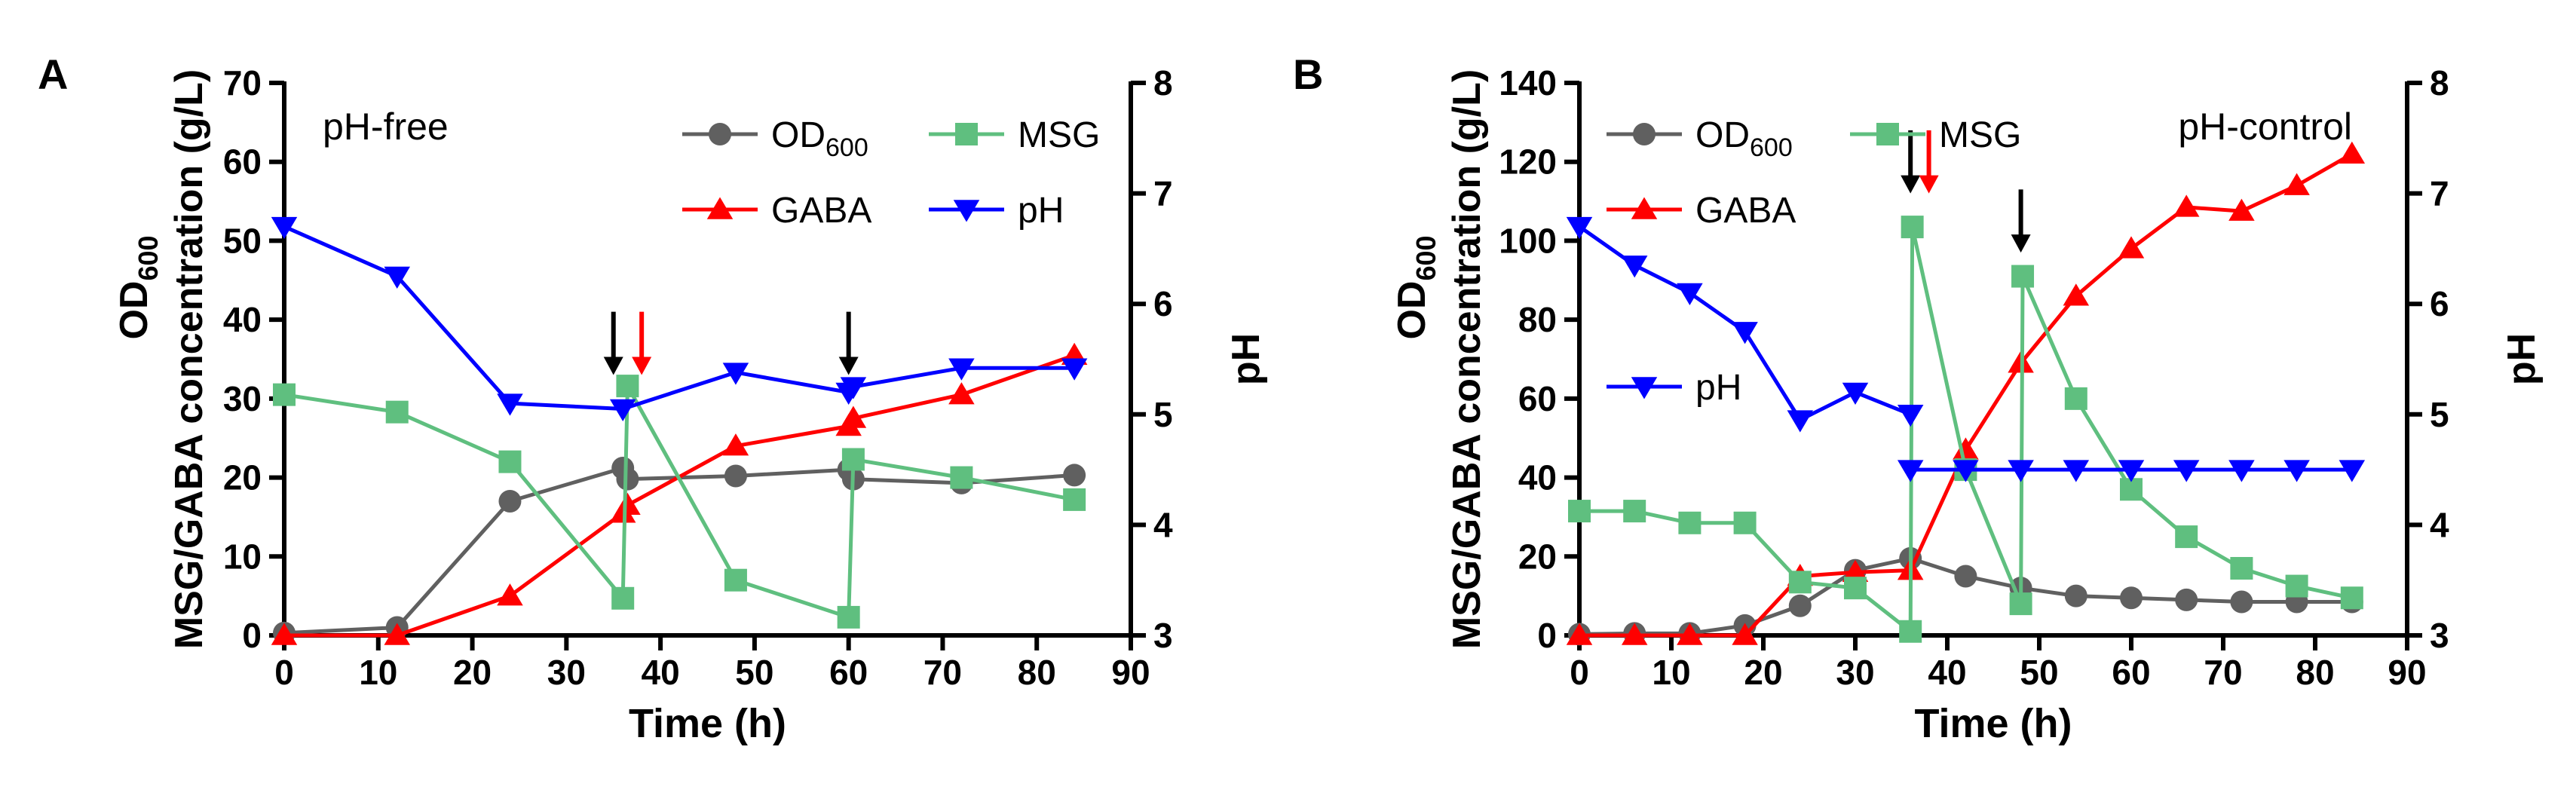  Describe the element at coordinates (1671, 672) in the screenshot. I see `x-tick-label: 10` at that location.